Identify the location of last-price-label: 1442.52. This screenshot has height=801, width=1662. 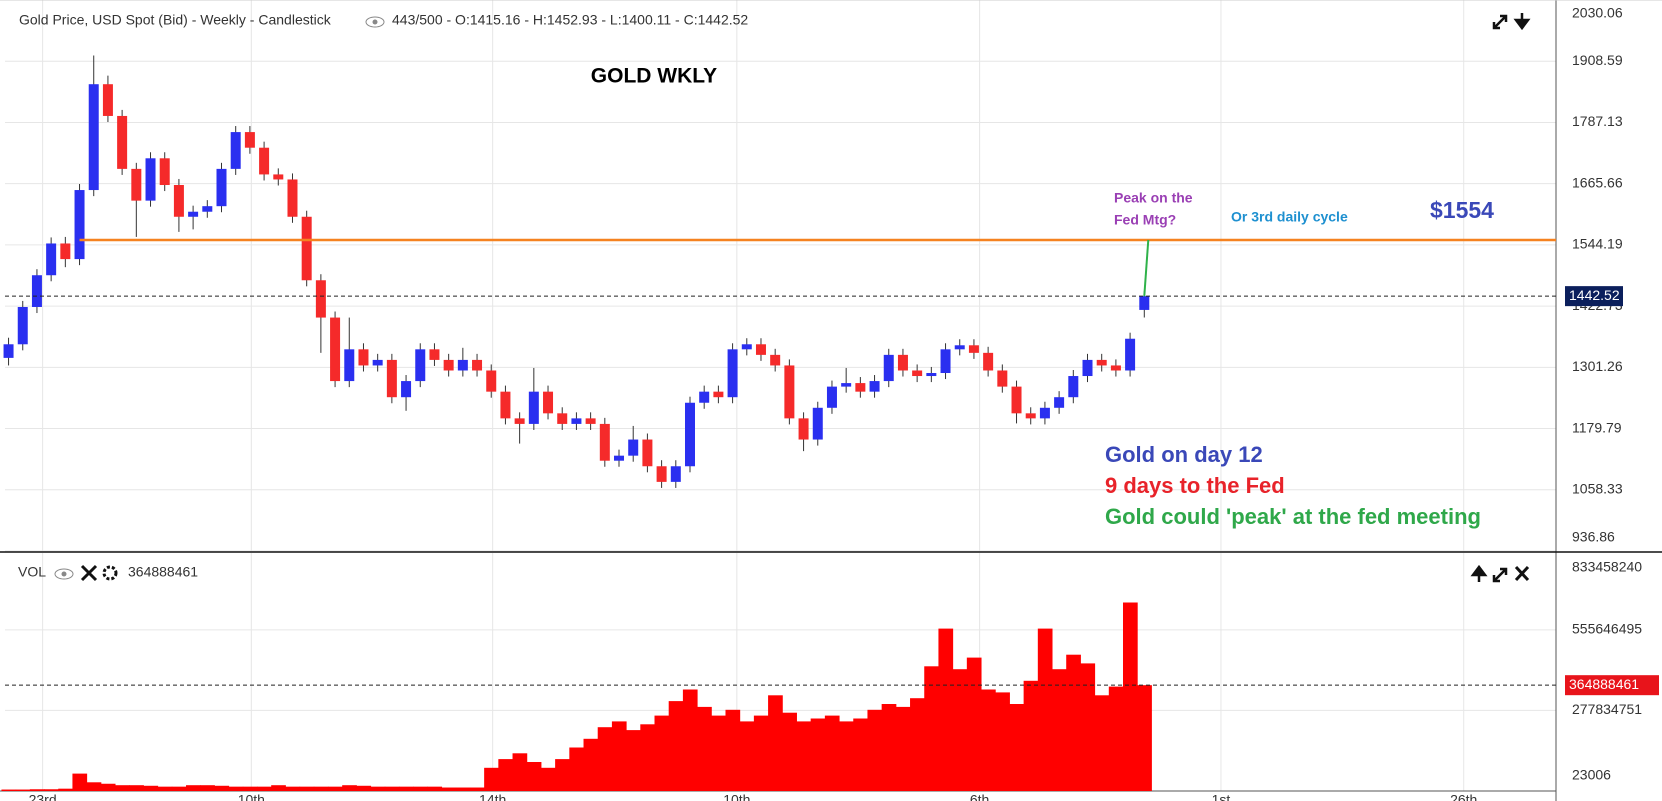
(1594, 295).